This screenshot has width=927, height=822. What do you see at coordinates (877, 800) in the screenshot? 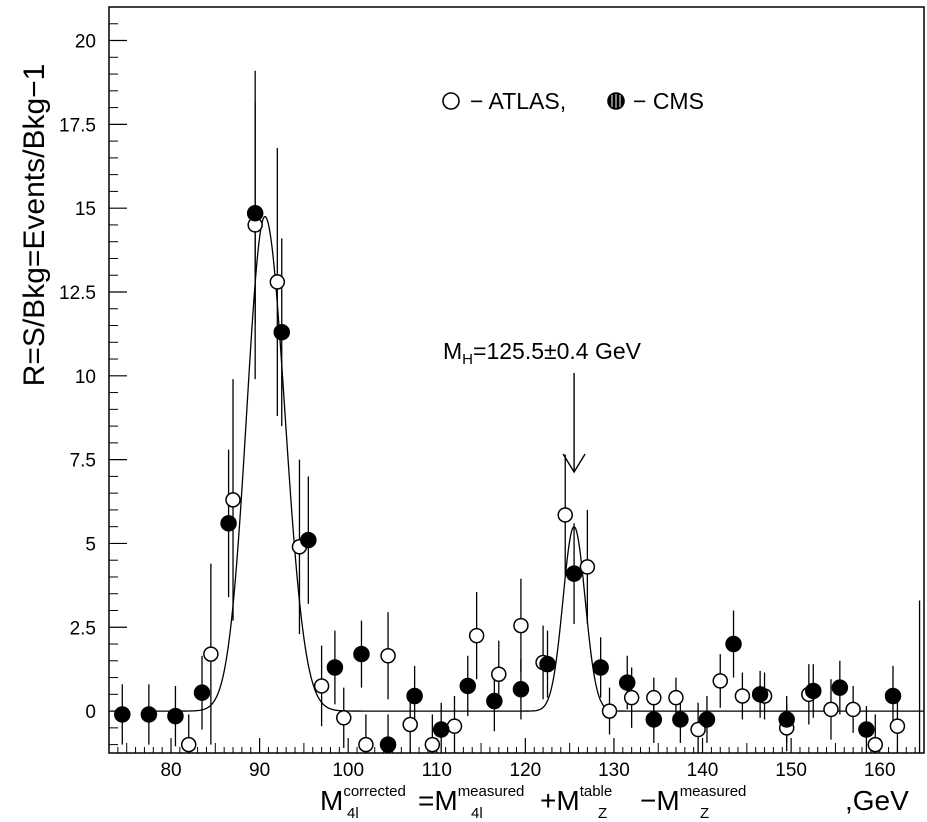
I see `x-label-unit: ,GeV` at bounding box center [877, 800].